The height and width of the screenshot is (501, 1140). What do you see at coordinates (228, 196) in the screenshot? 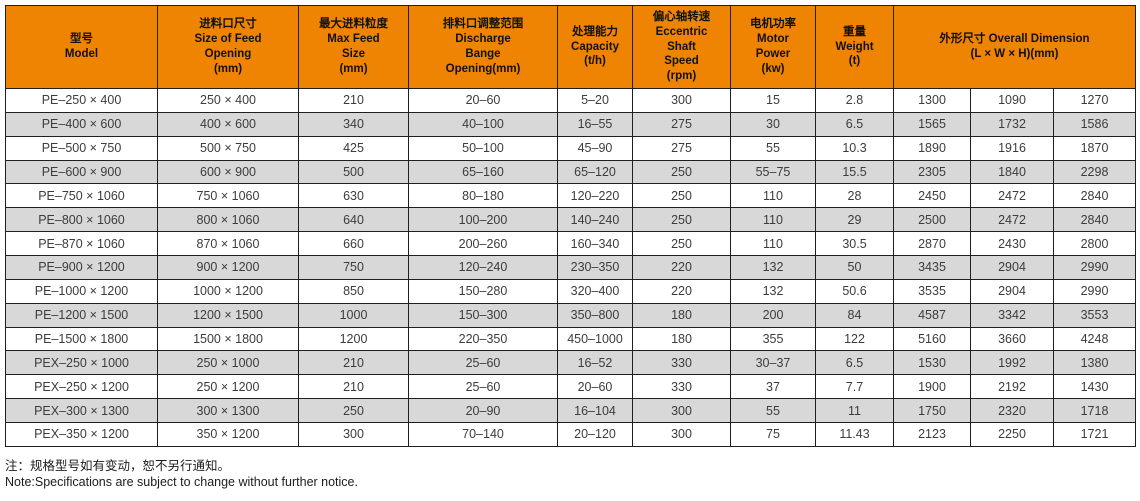
I see `cell: 750 × 1060` at bounding box center [228, 196].